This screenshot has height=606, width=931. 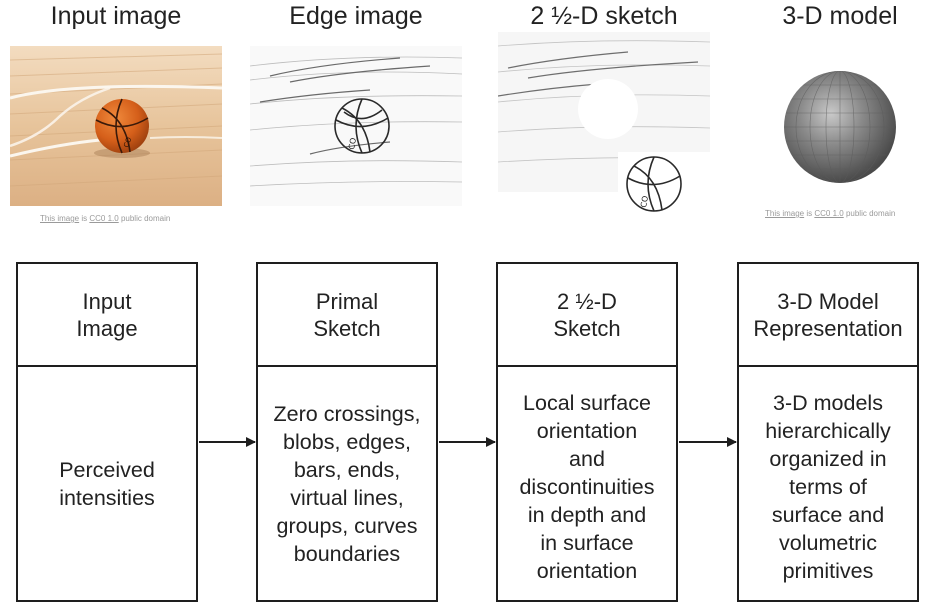 What do you see at coordinates (587, 315) in the screenshot?
I see `stage-header: 2 ½-D Sketch` at bounding box center [587, 315].